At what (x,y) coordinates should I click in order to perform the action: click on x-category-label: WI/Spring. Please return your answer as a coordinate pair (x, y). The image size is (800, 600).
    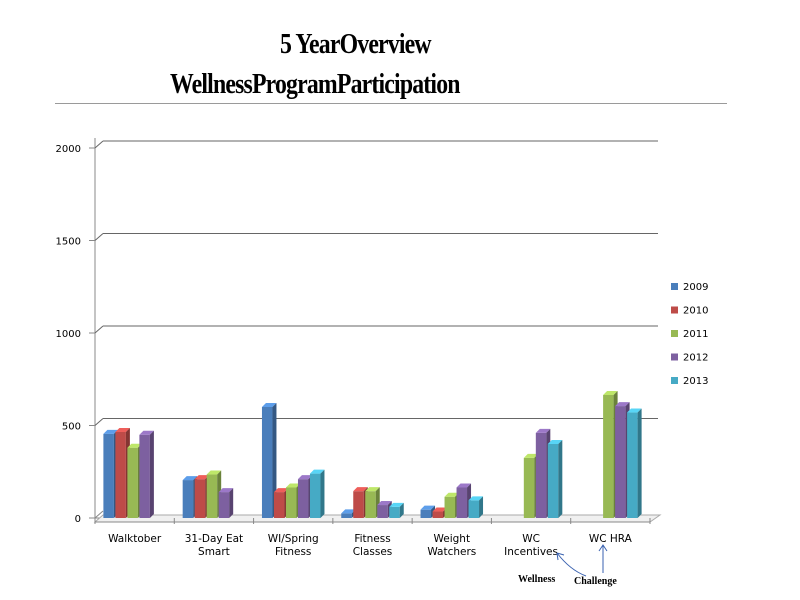
    Looking at the image, I should click on (293, 539).